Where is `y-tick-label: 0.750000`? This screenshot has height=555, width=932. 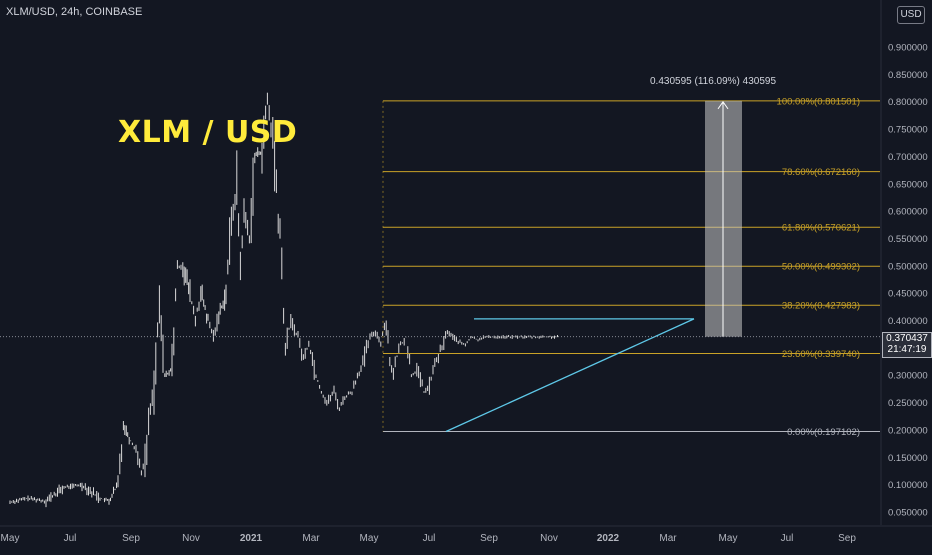
y-tick-label: 0.750000 is located at coordinates (908, 130).